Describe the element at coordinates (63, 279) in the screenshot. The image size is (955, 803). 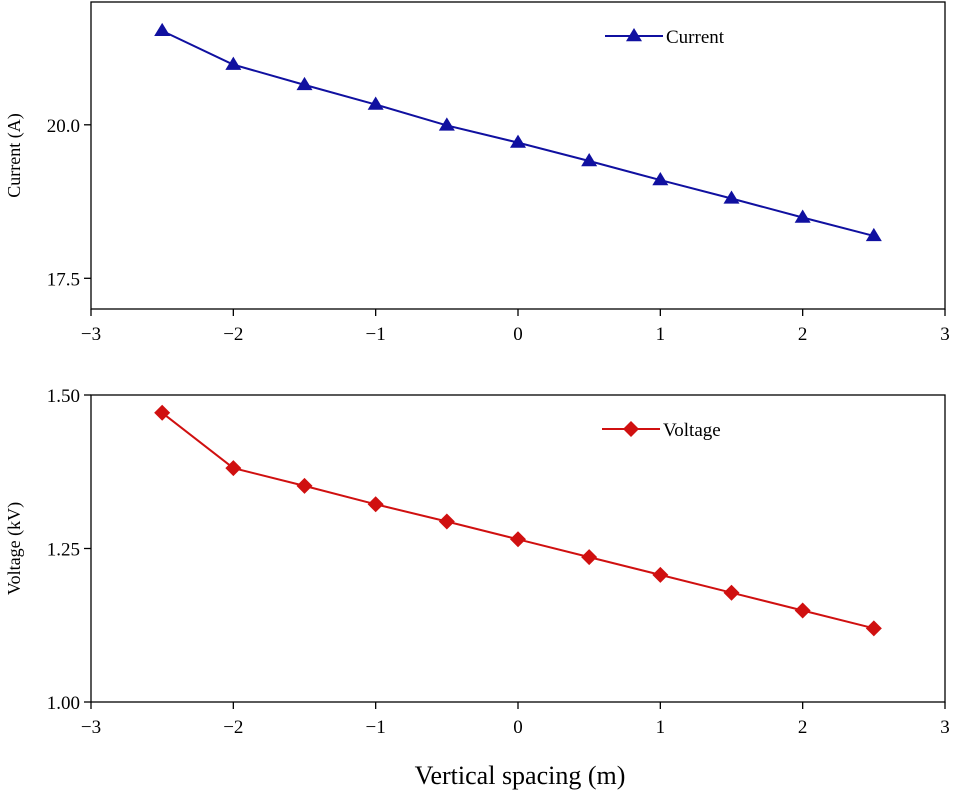
I see `y-tick-label: 17.5` at that location.